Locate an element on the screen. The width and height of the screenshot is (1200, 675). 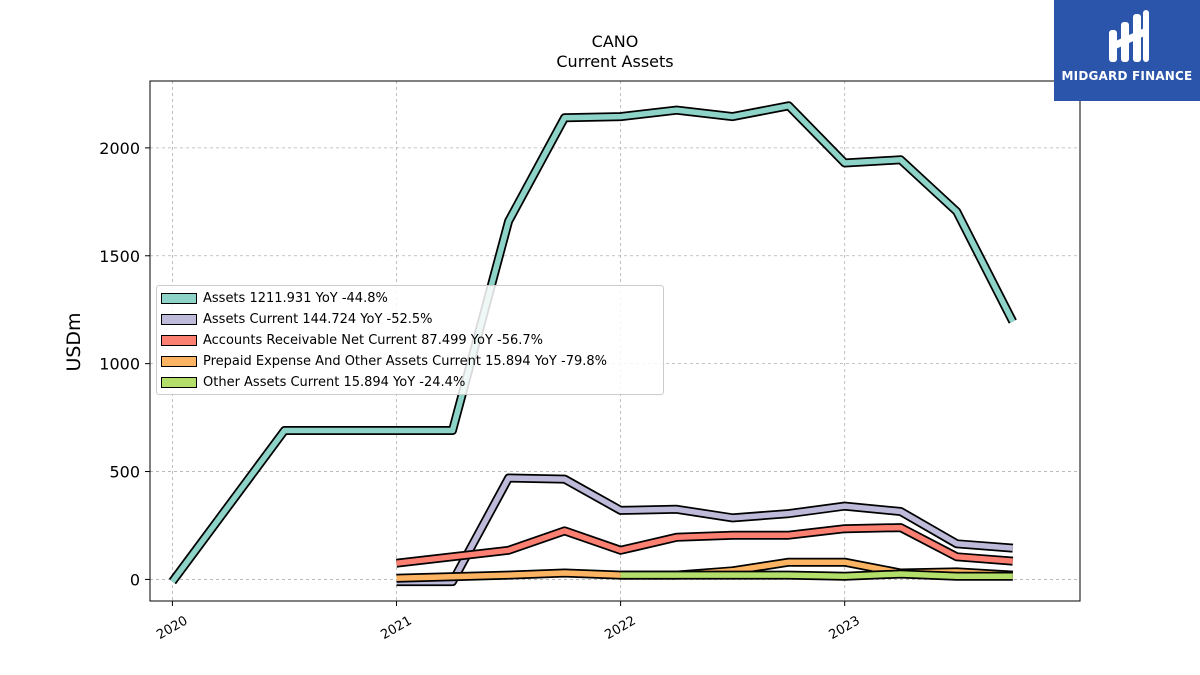
legend-entry-assets: Assets 1211.931 YoY -44.8% is located at coordinates (272, 298).